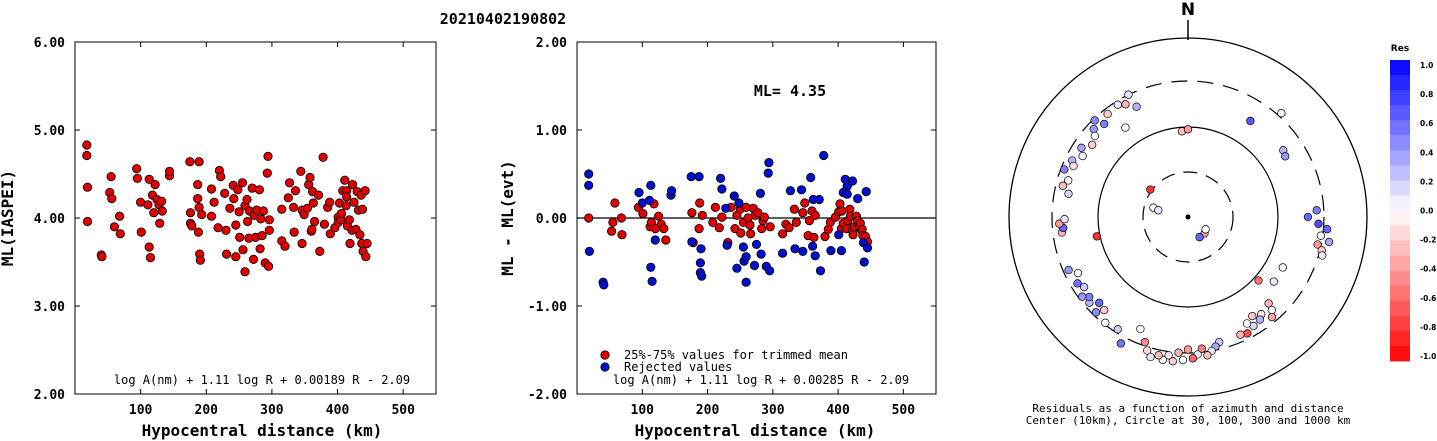  What do you see at coordinates (262, 430) in the screenshot?
I see `x-axis-label: Hypocentral distance (km)` at bounding box center [262, 430].